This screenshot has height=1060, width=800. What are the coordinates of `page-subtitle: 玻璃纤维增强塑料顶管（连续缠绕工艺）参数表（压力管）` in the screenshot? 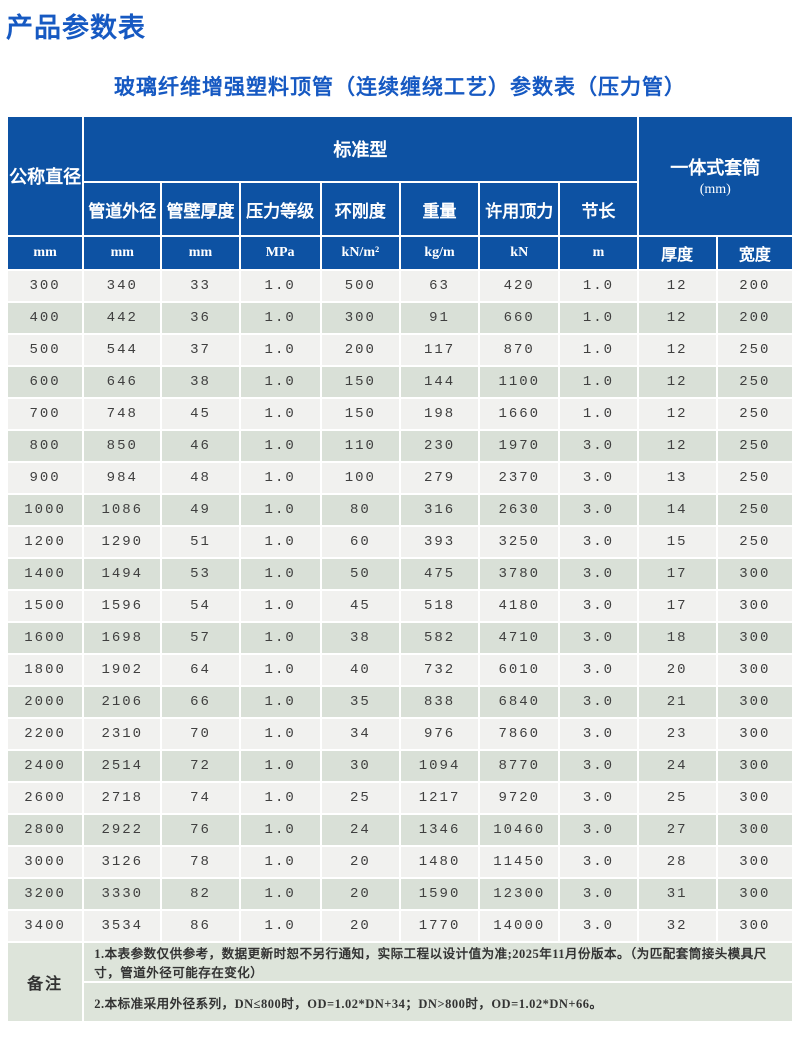 It's located at (400, 87).